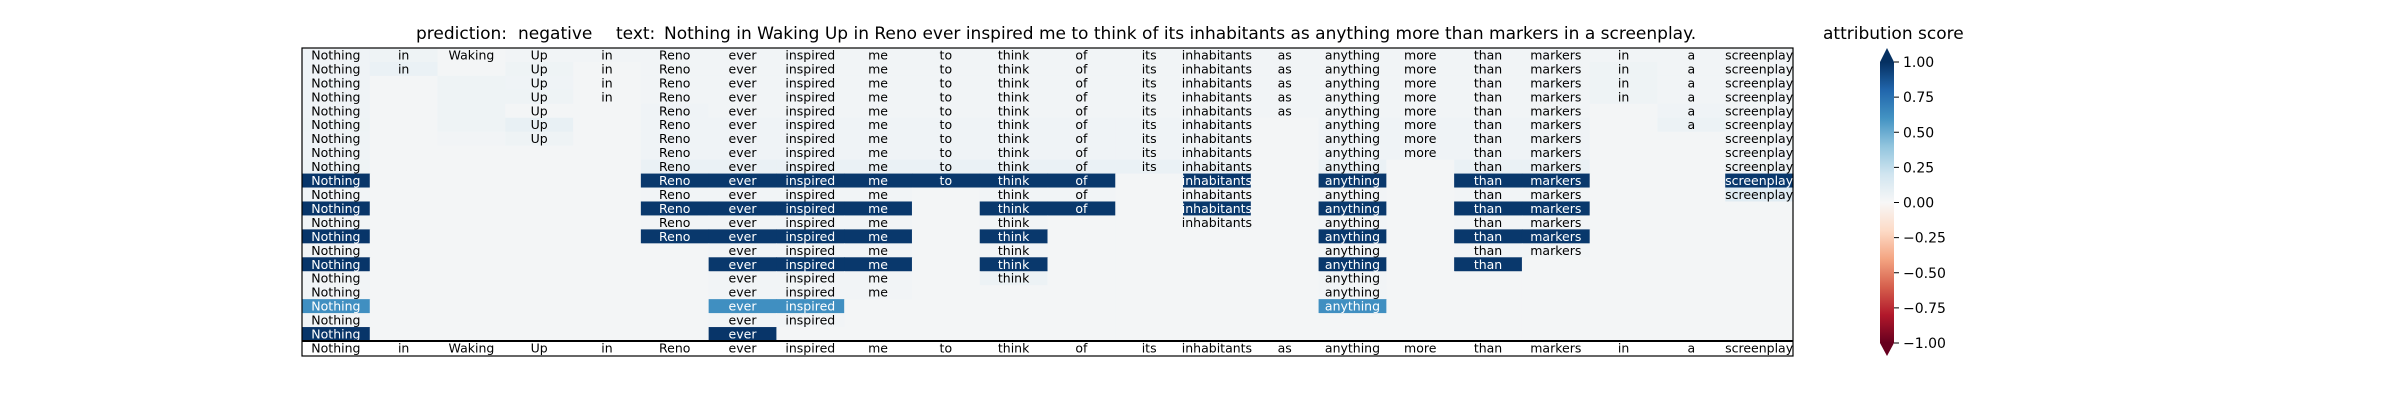 The width and height of the screenshot is (2400, 400). What do you see at coordinates (1623, 54) in the screenshot?
I see `heatmap-cell-label: in` at bounding box center [1623, 54].